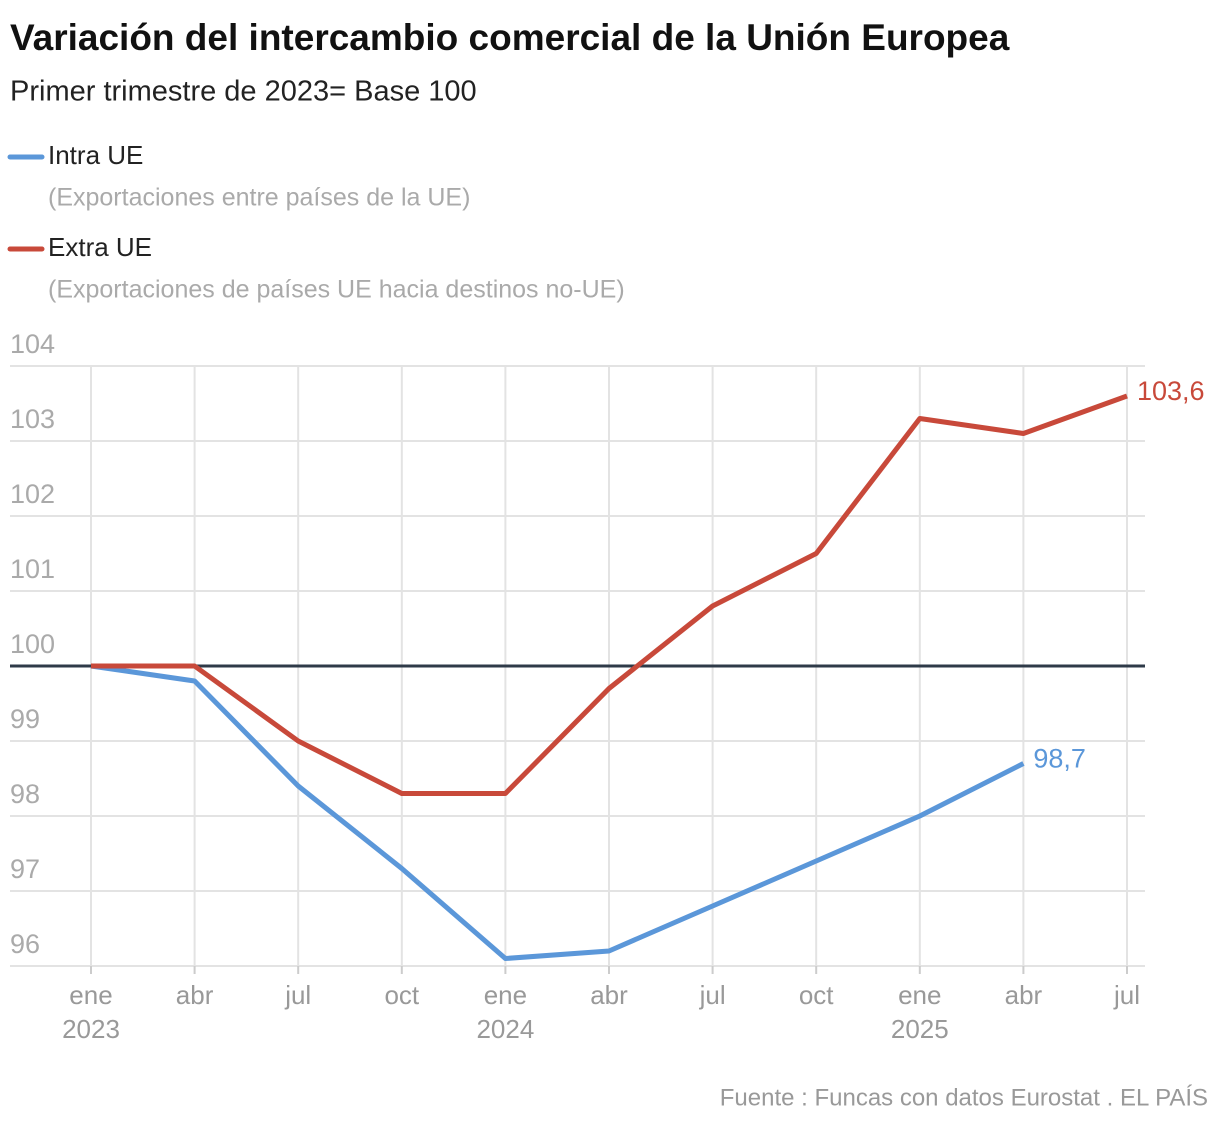 This screenshot has height=1135, width=1220. I want to click on legend-label: Extra UE, so click(100, 247).